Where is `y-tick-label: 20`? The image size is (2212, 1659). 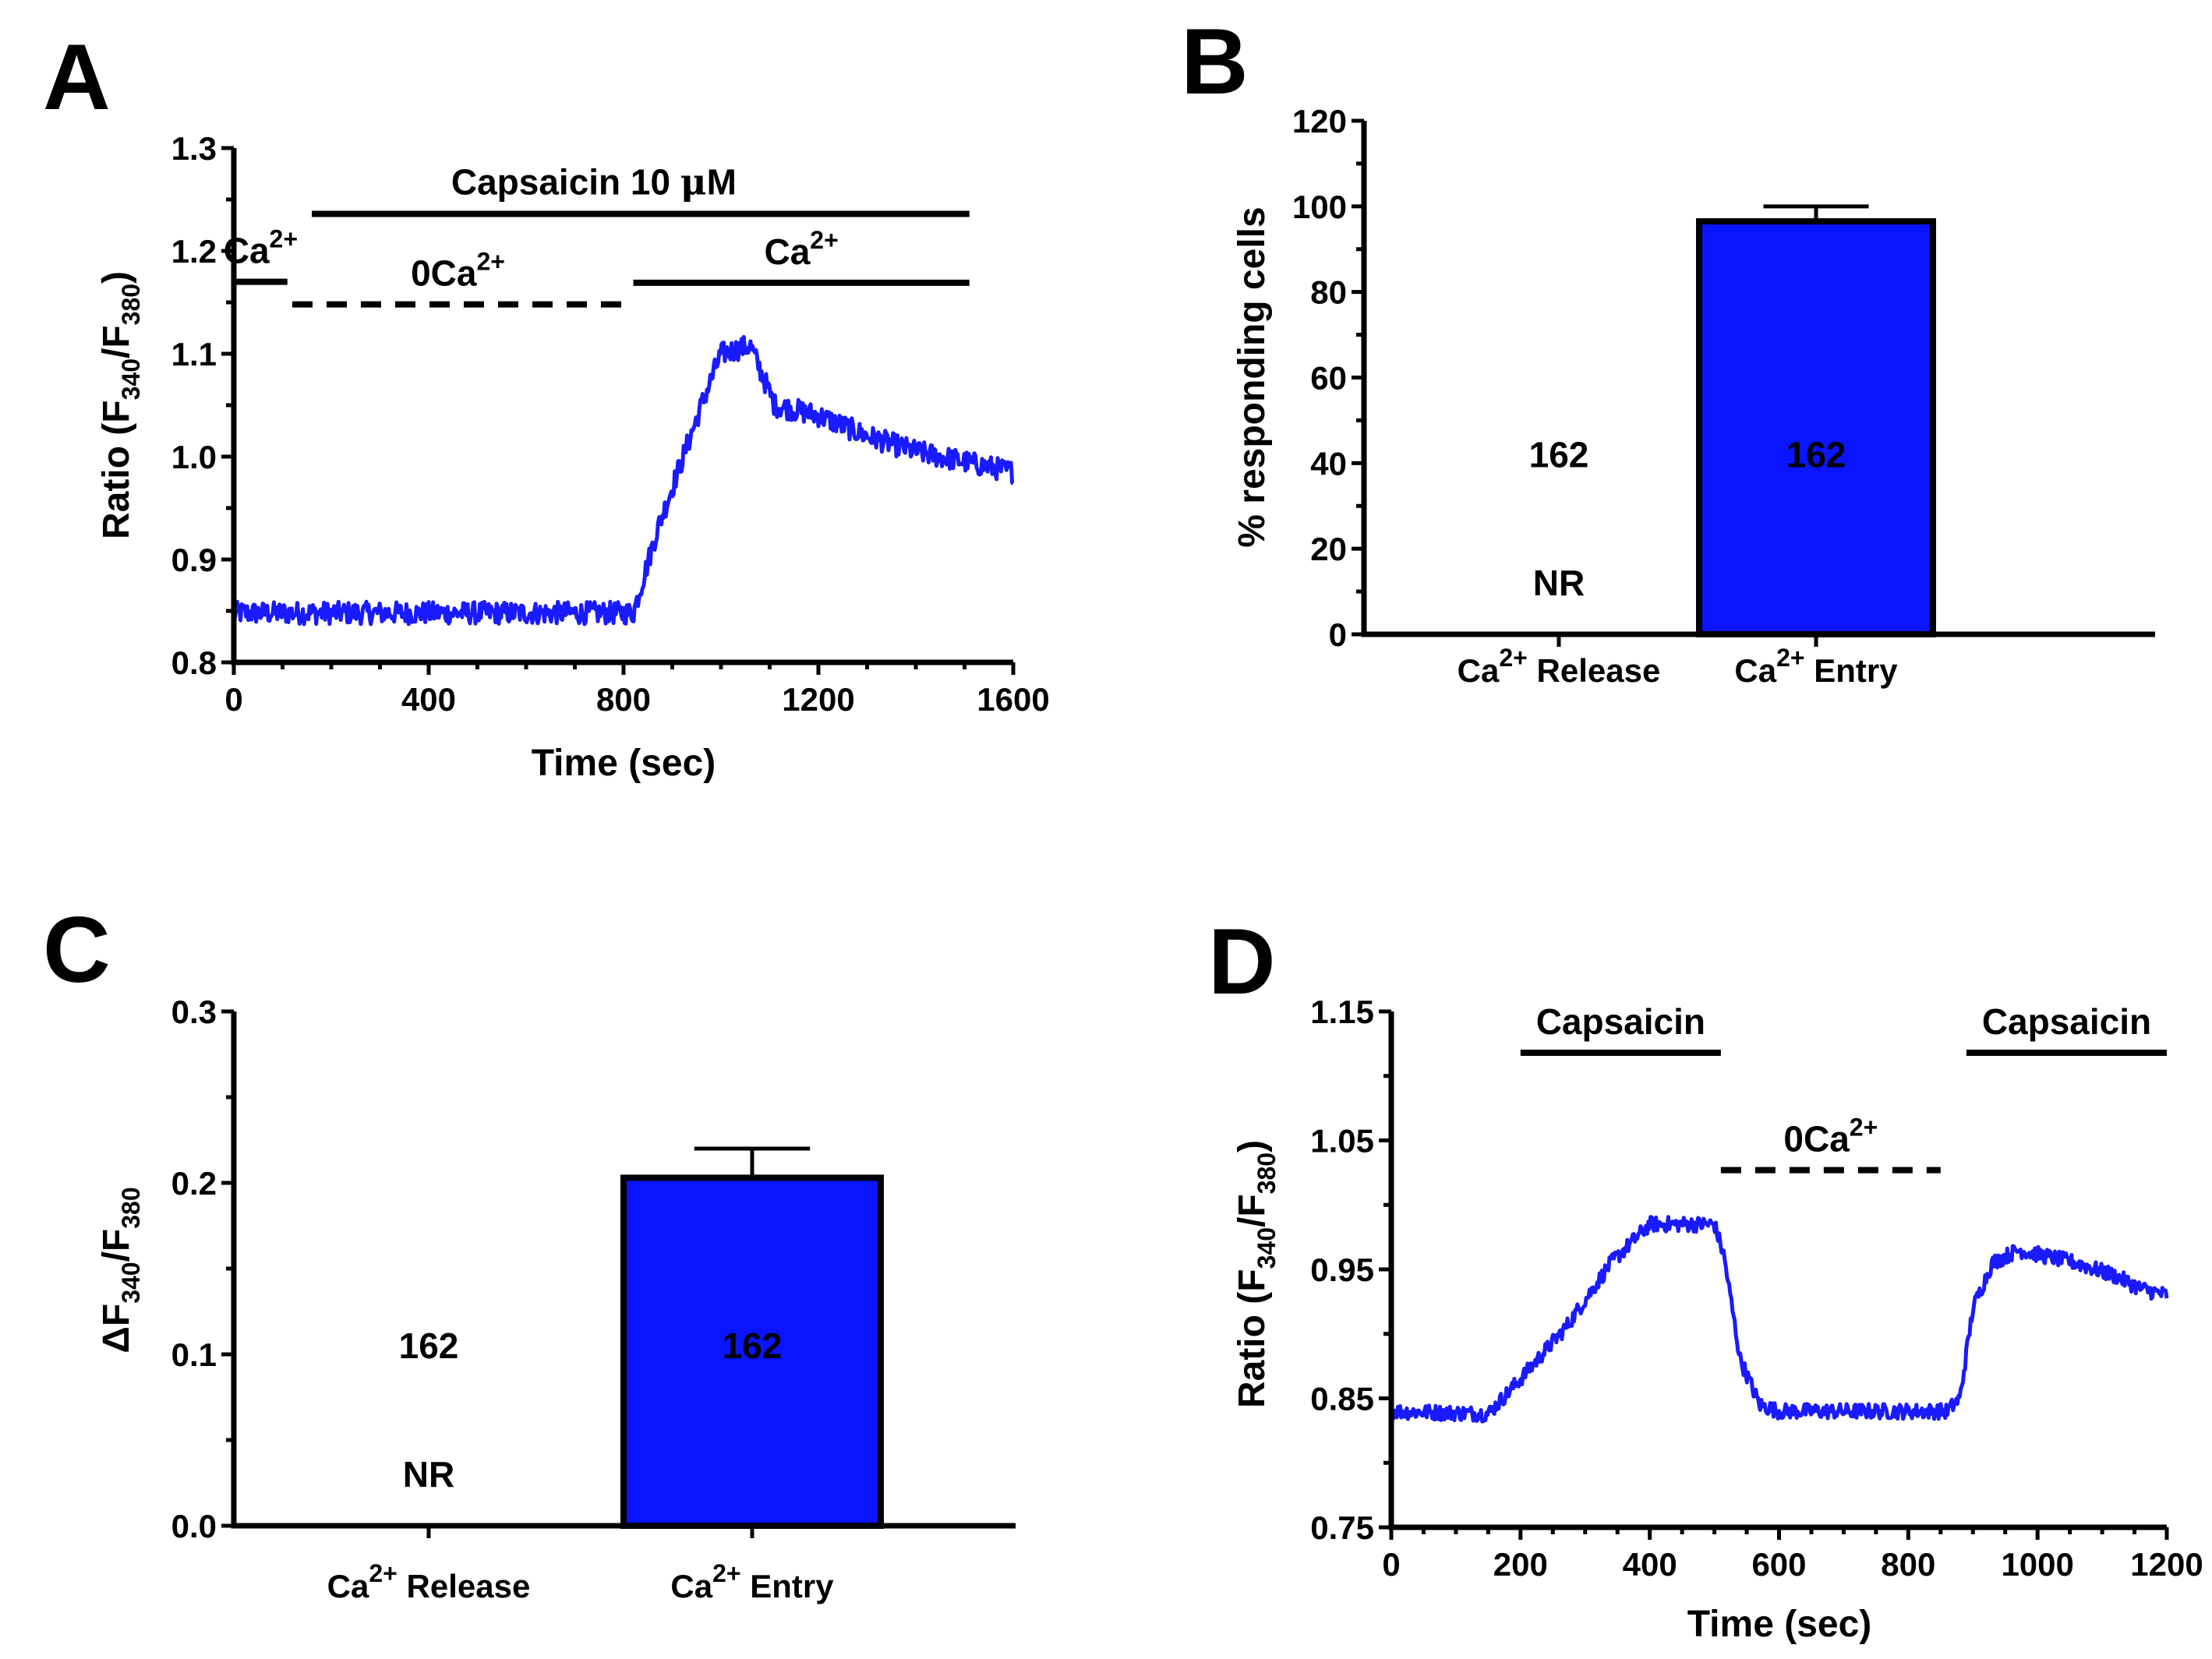
y-tick-label: 20 is located at coordinates (1328, 549).